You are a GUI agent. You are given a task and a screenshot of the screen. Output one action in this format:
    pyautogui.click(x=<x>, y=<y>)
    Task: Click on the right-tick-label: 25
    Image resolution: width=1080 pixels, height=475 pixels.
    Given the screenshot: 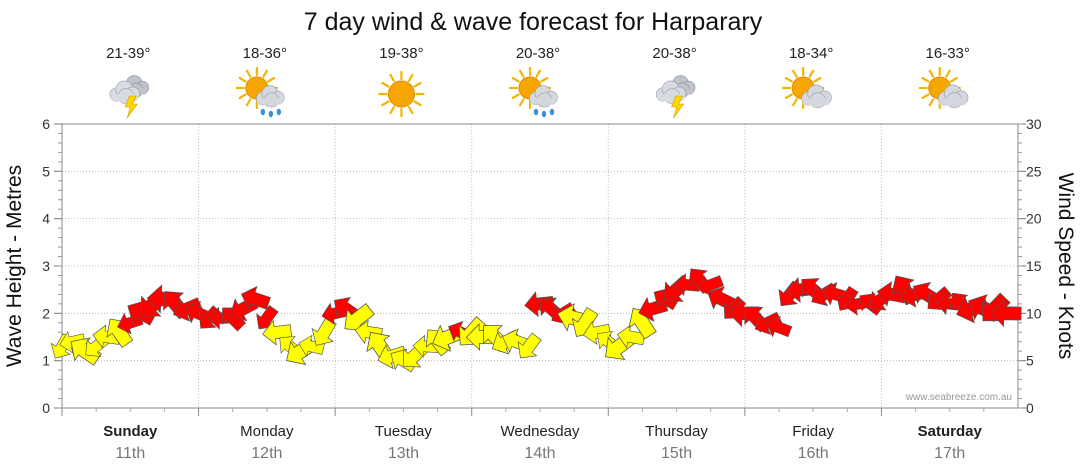 What is the action you would take?
    pyautogui.click(x=1034, y=171)
    